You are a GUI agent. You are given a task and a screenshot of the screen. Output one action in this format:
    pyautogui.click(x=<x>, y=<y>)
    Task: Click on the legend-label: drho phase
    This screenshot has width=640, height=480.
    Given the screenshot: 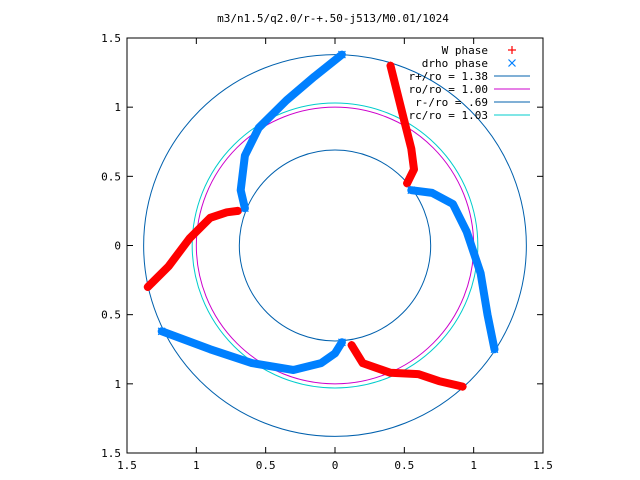 What is the action you would take?
    pyautogui.click(x=455, y=63)
    